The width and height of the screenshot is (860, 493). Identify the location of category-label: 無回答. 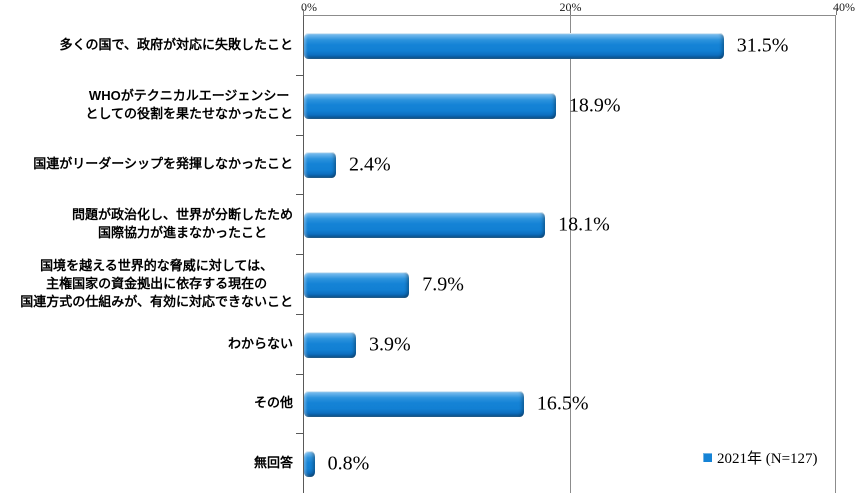
(273, 463).